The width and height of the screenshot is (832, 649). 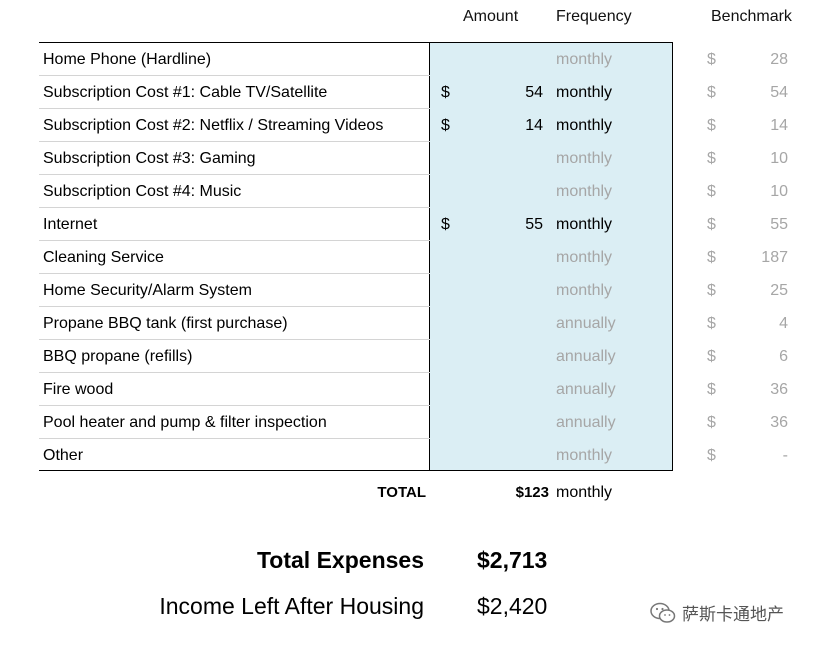 I want to click on expense-name: Home Security/Alarm System, so click(x=147, y=290).